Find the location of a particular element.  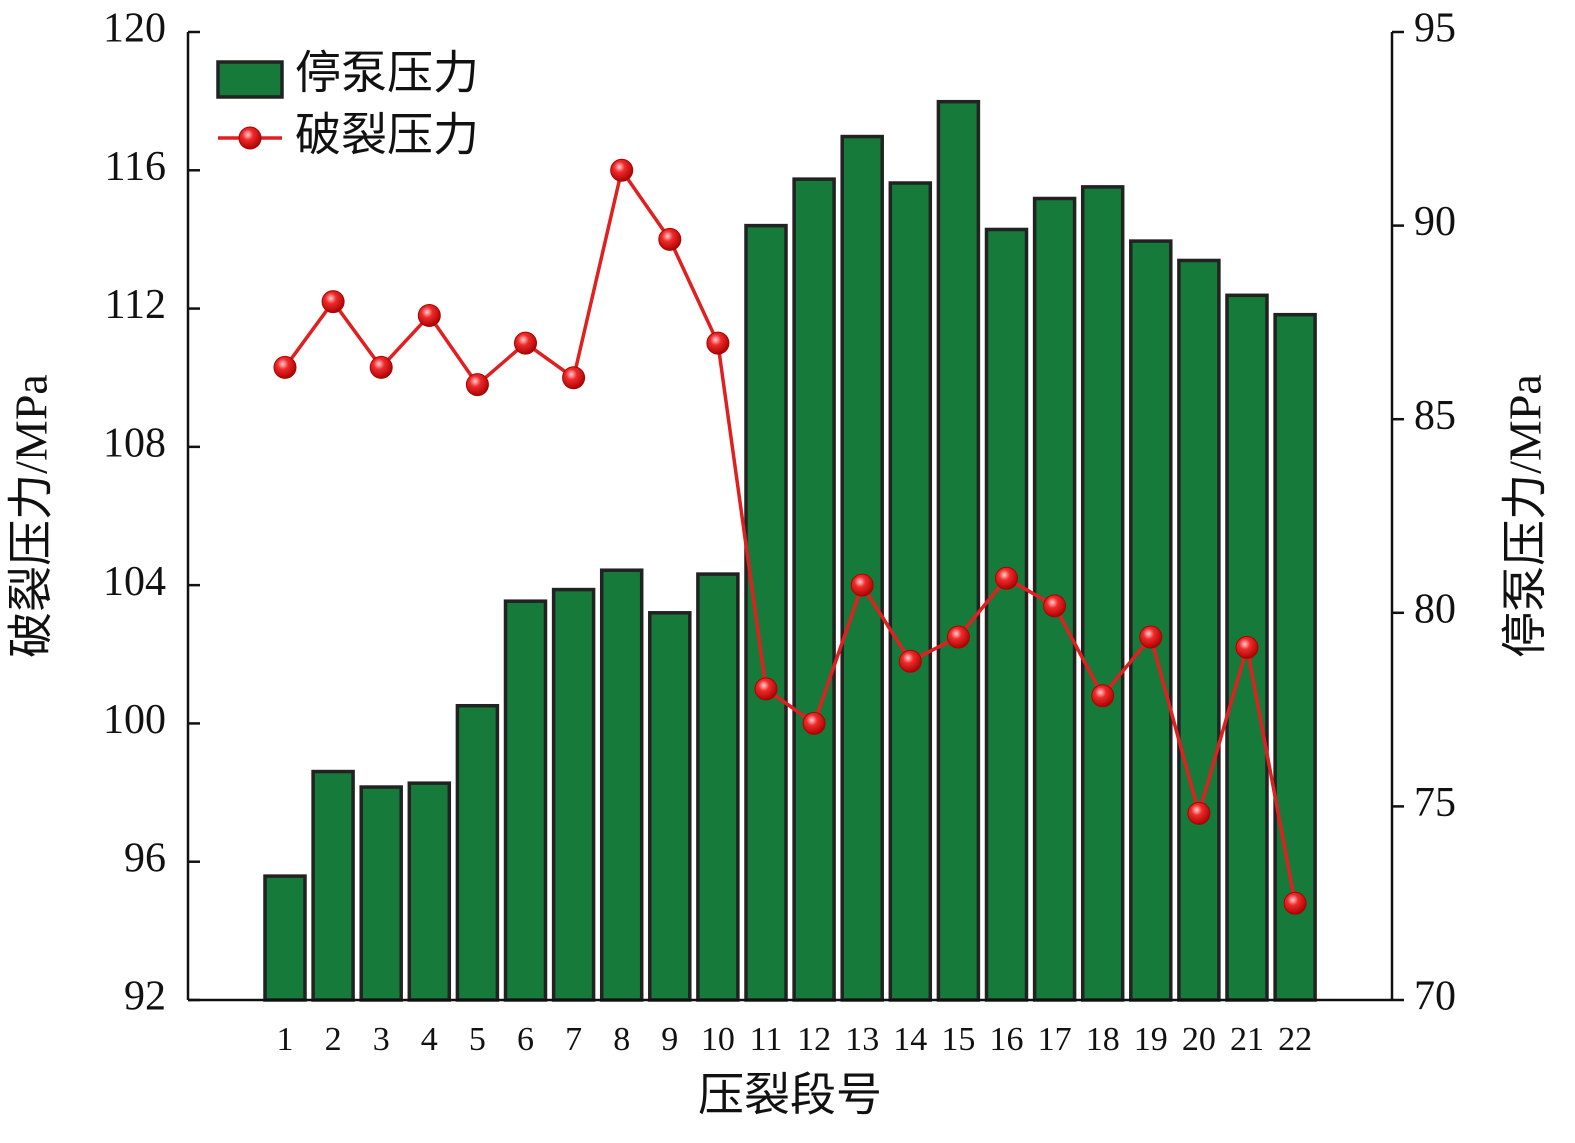

y-tick-label: 108 is located at coordinates (134, 443).